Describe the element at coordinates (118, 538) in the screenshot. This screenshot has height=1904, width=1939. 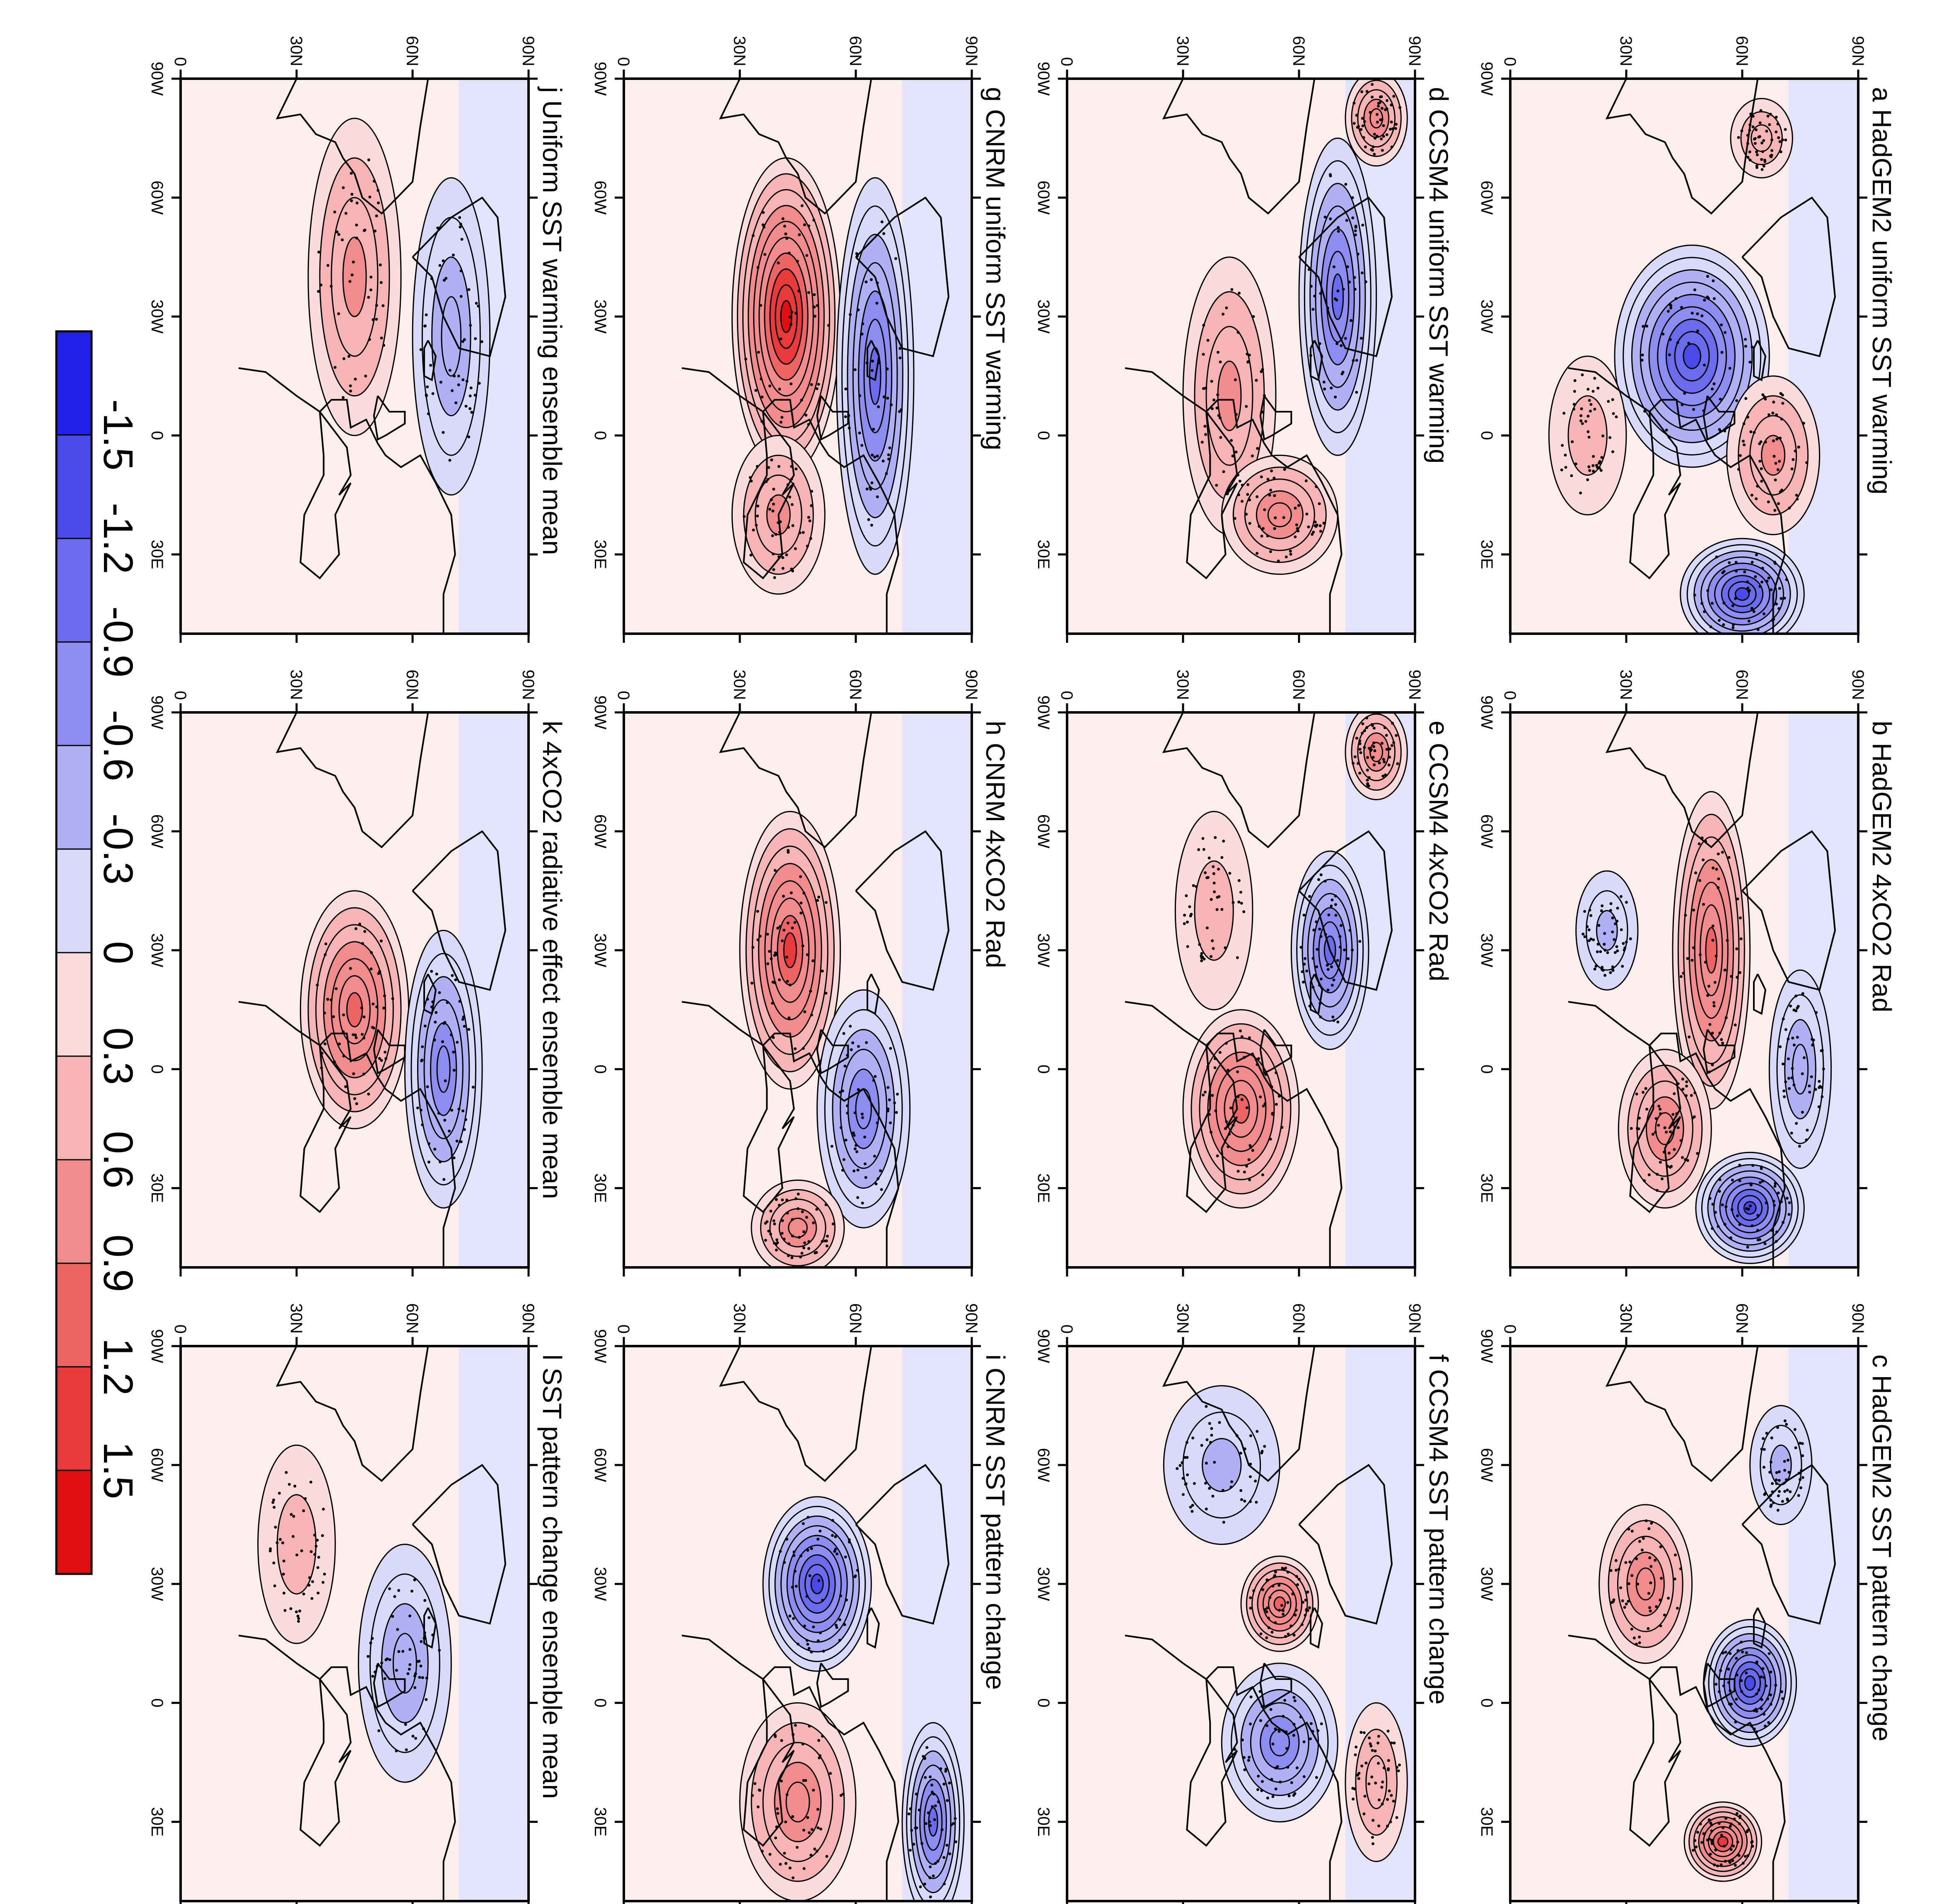
I see `colorbar-label: -1.2` at that location.